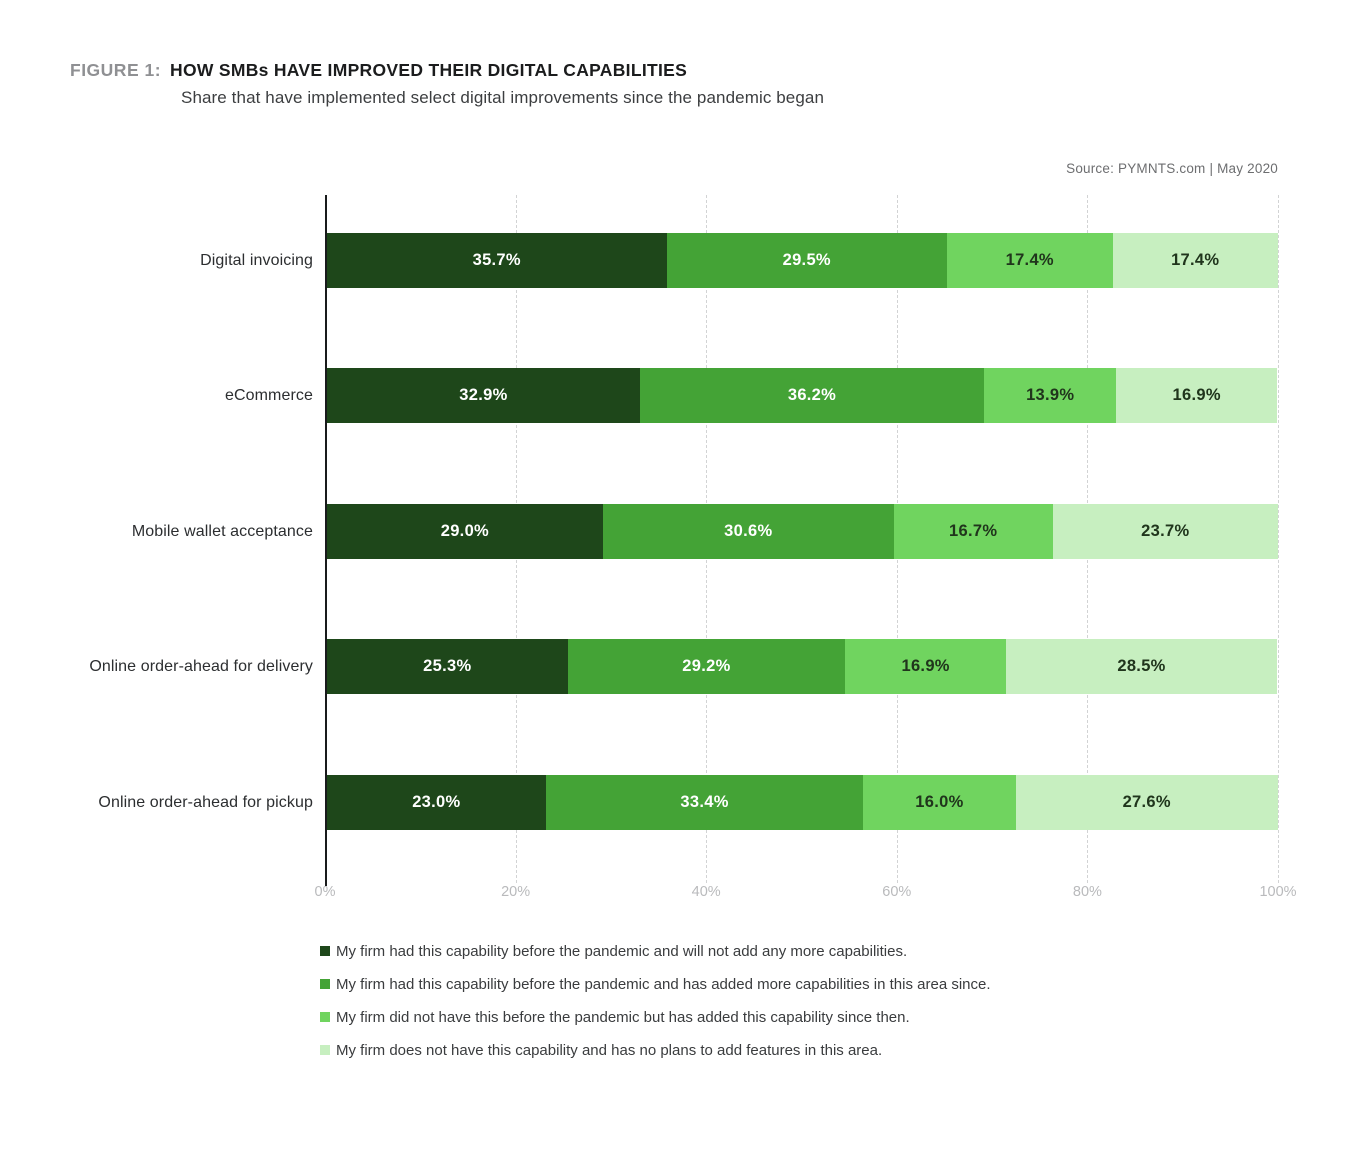 The height and width of the screenshot is (1154, 1354). What do you see at coordinates (268, 395) in the screenshot?
I see `category-label: eCommerce` at bounding box center [268, 395].